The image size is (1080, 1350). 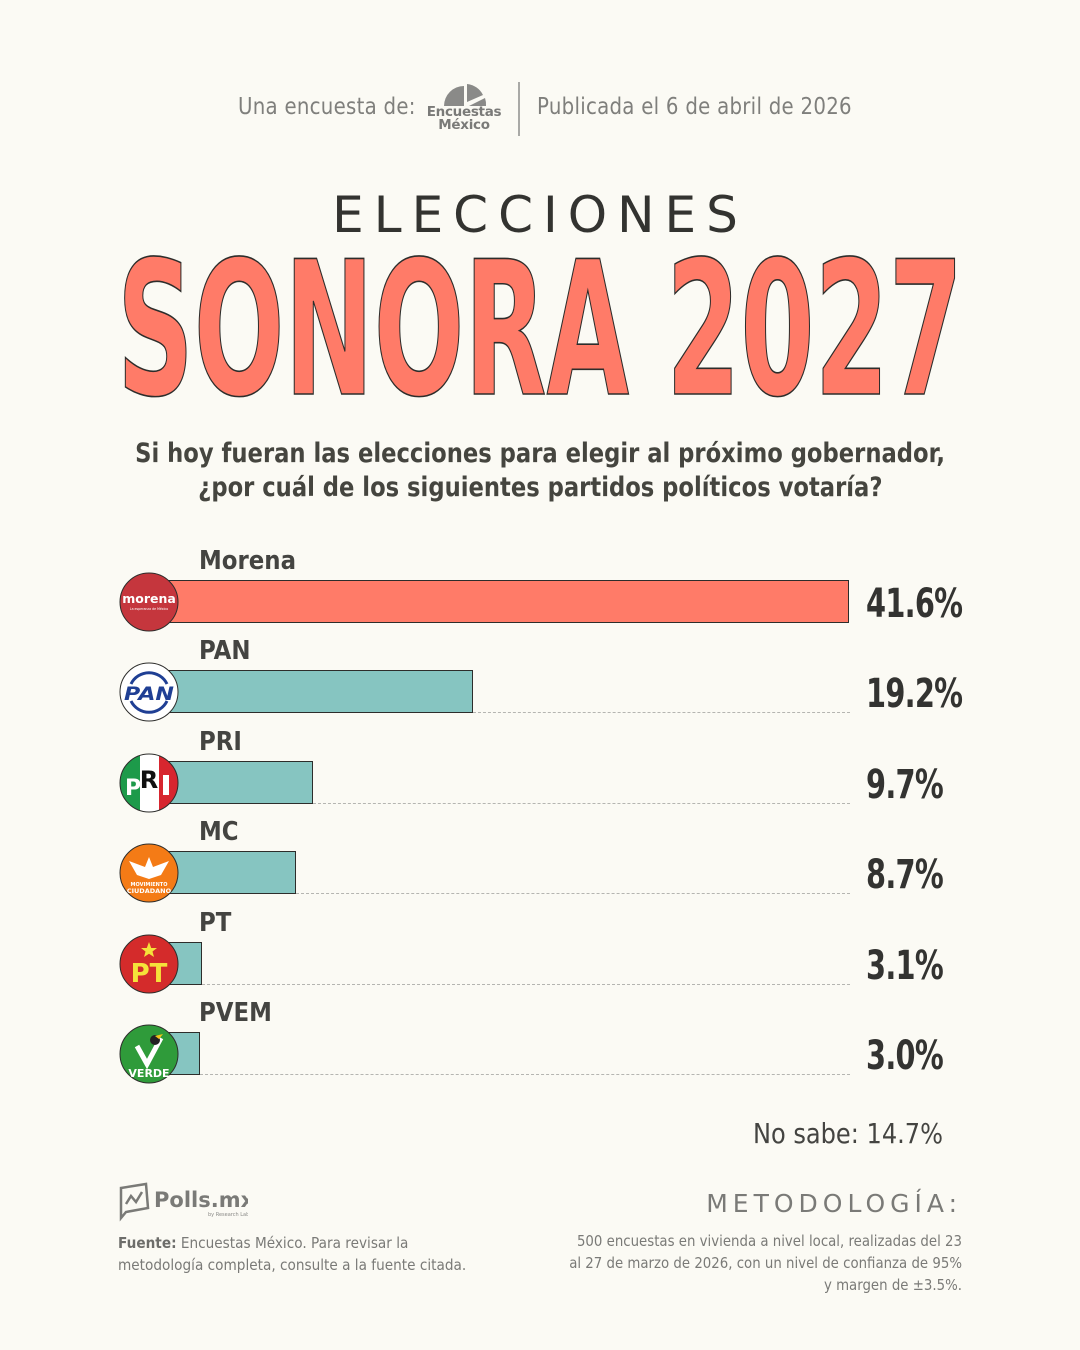 I want to click on svg-text: R, so click(x=149, y=780).